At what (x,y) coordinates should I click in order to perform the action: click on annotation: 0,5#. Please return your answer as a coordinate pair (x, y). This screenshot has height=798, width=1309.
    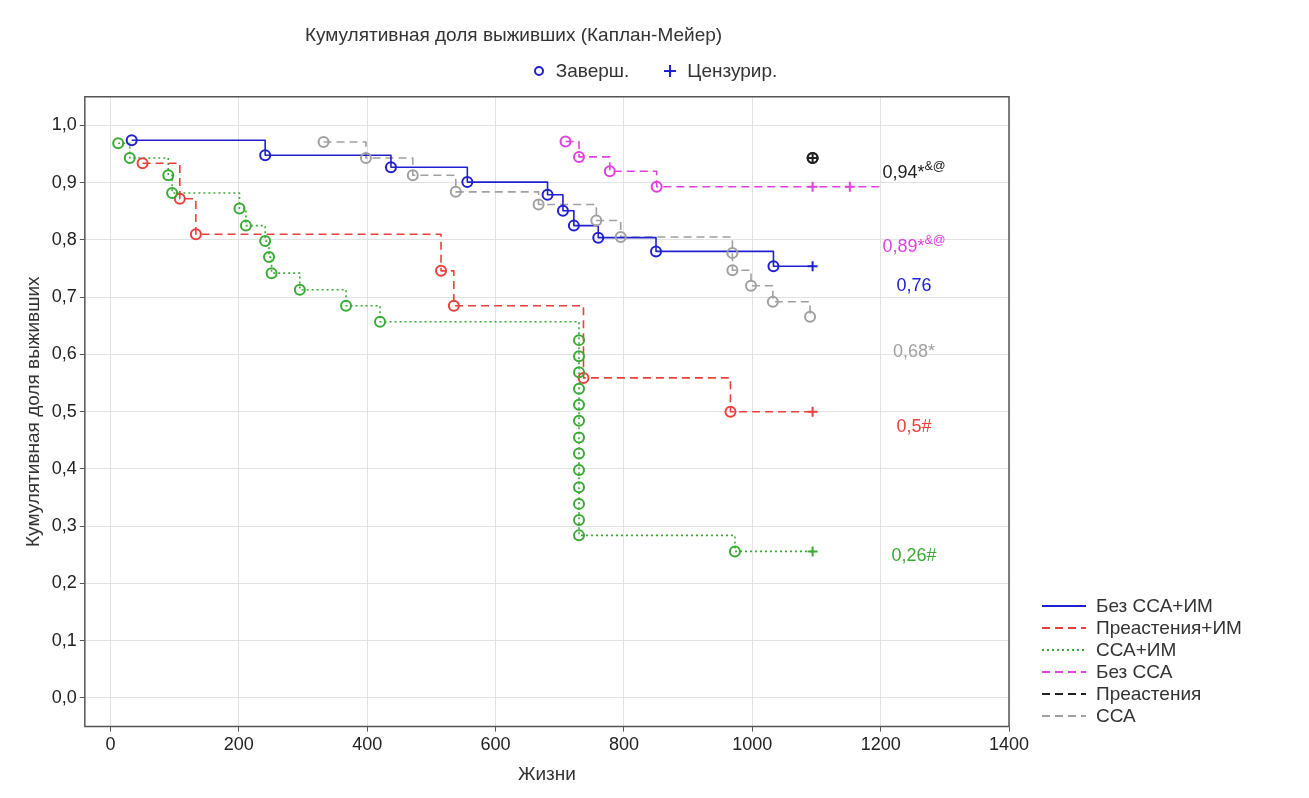
    Looking at the image, I should click on (914, 425).